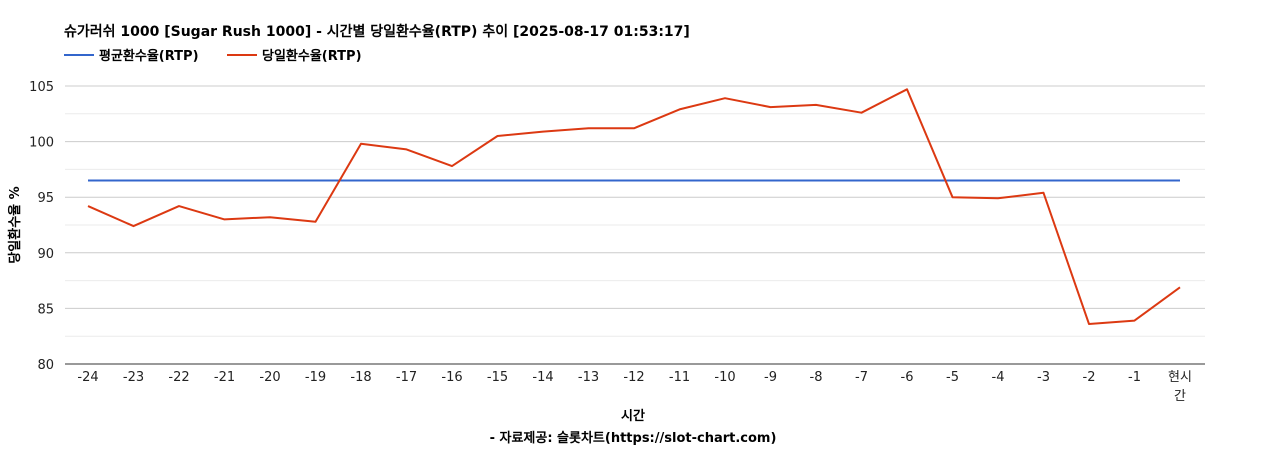 The image size is (1268, 450). What do you see at coordinates (1043, 377) in the screenshot?
I see `x-tick-label: -3` at bounding box center [1043, 377].